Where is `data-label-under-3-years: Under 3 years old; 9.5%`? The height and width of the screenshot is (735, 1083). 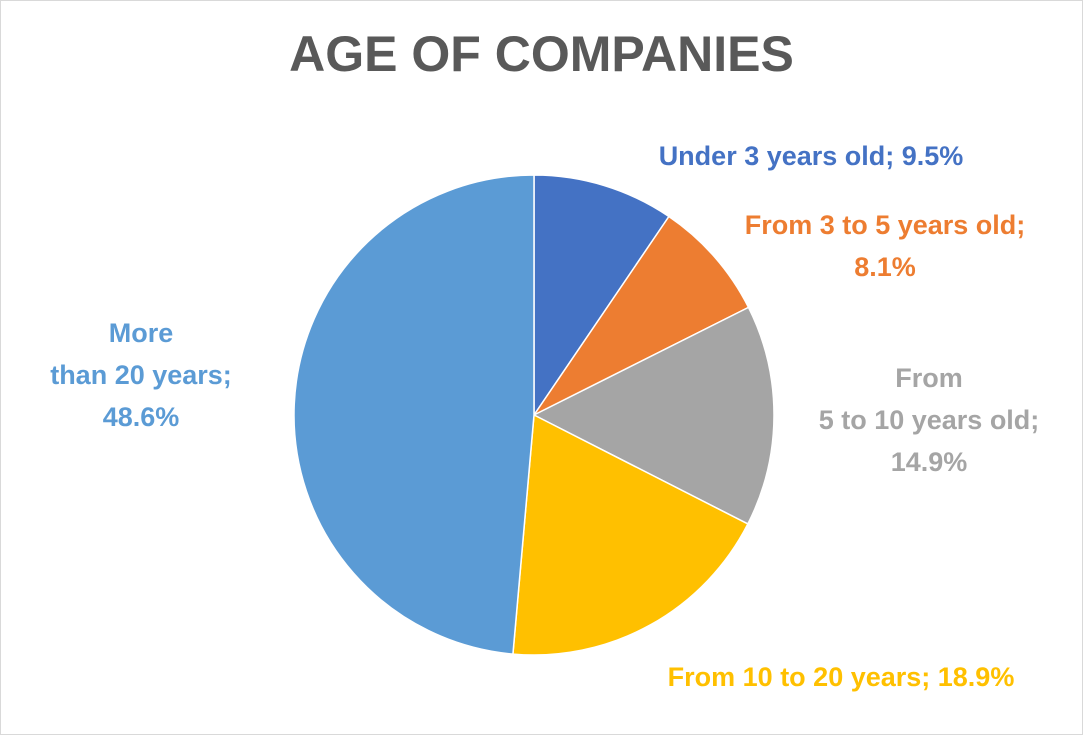 data-label-under-3-years: Under 3 years old; 9.5% is located at coordinates (811, 156).